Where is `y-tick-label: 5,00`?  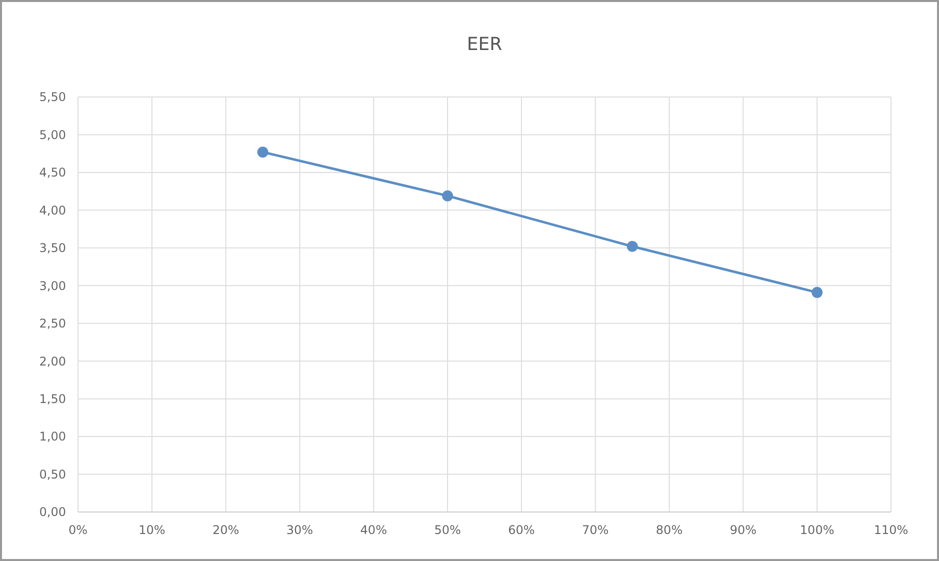
y-tick-label: 5,00 is located at coordinates (52, 135).